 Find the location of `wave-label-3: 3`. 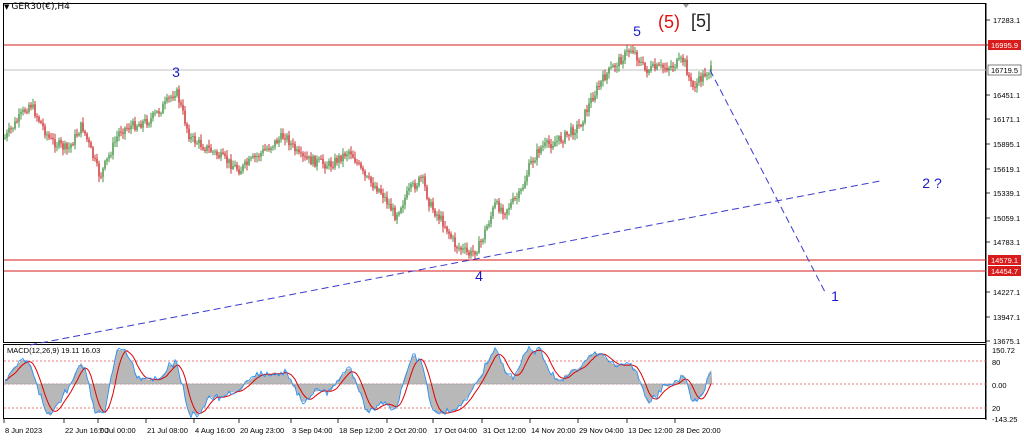

wave-label-3: 3 is located at coordinates (176, 72).